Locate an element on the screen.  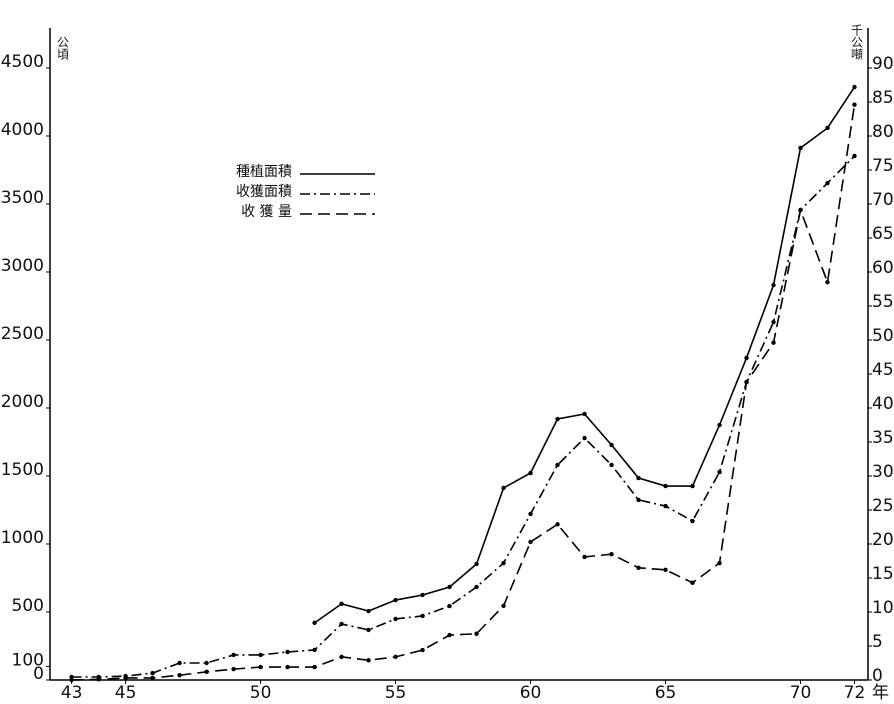
x-tick-label: 45 is located at coordinates (126, 693).